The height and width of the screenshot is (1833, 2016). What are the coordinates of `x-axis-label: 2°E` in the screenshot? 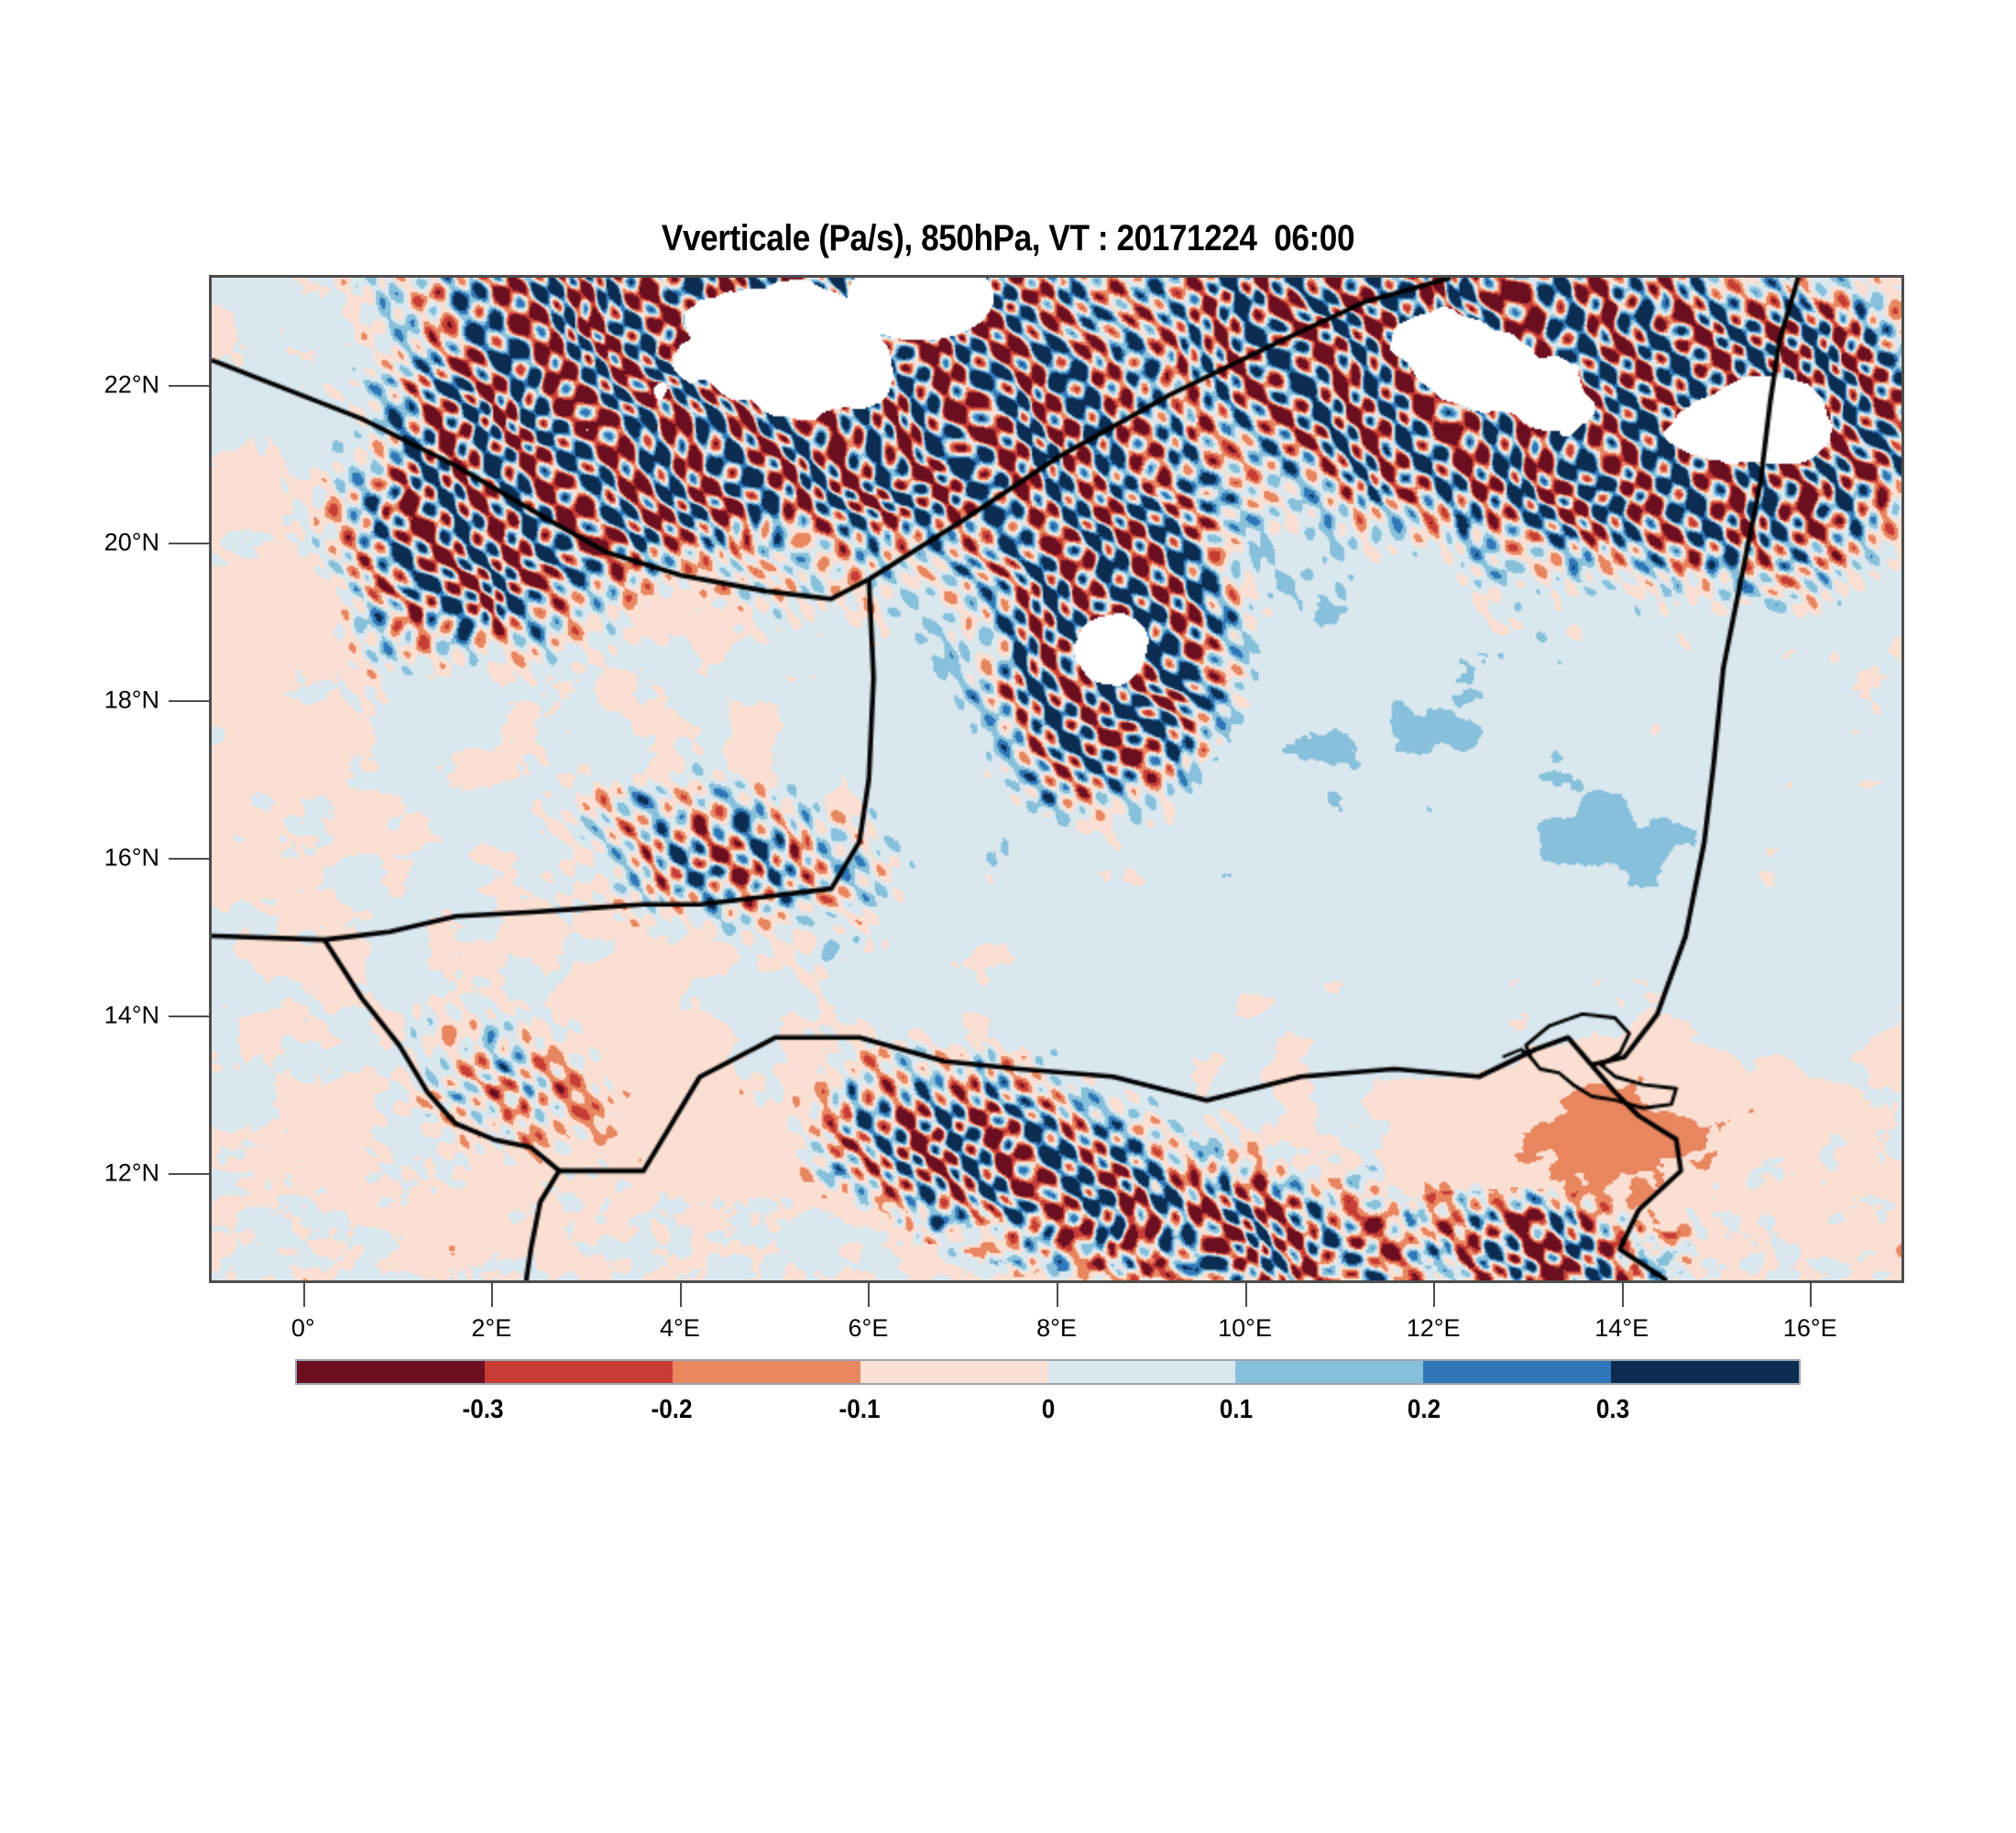 It's located at (491, 1328).